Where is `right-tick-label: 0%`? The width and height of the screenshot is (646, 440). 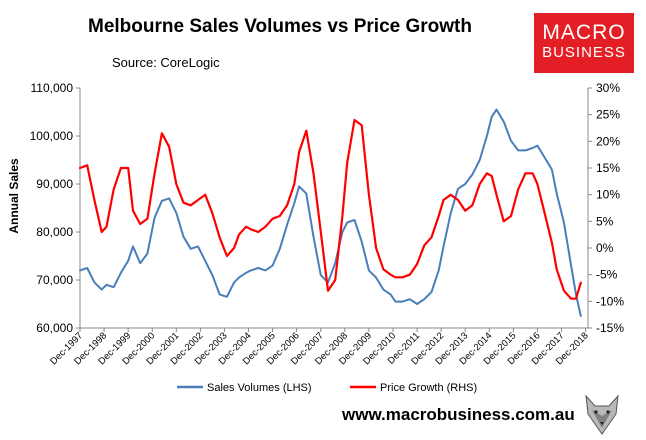 right-tick-label: 0% is located at coordinates (605, 248).